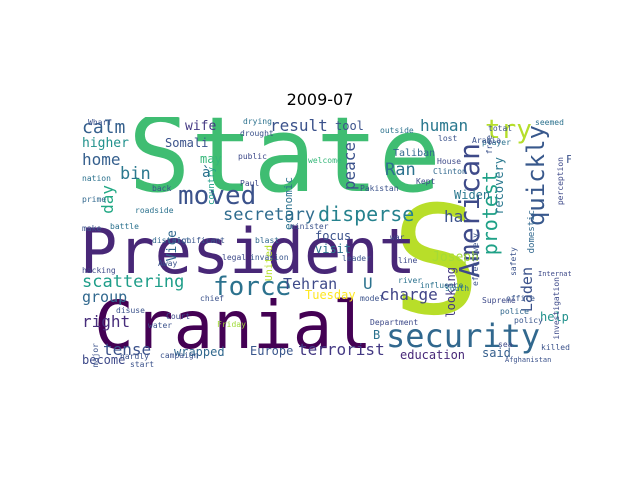 The image size is (640, 480). Describe the element at coordinates (528, 320) in the screenshot. I see `cloud-word: policy` at that location.